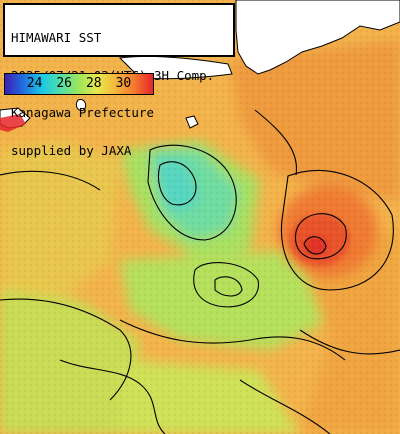 Image resolution: width=400 pixels, height=434 pixels. I want to click on color-scale-bar: 24 26 28 30, so click(79, 84).